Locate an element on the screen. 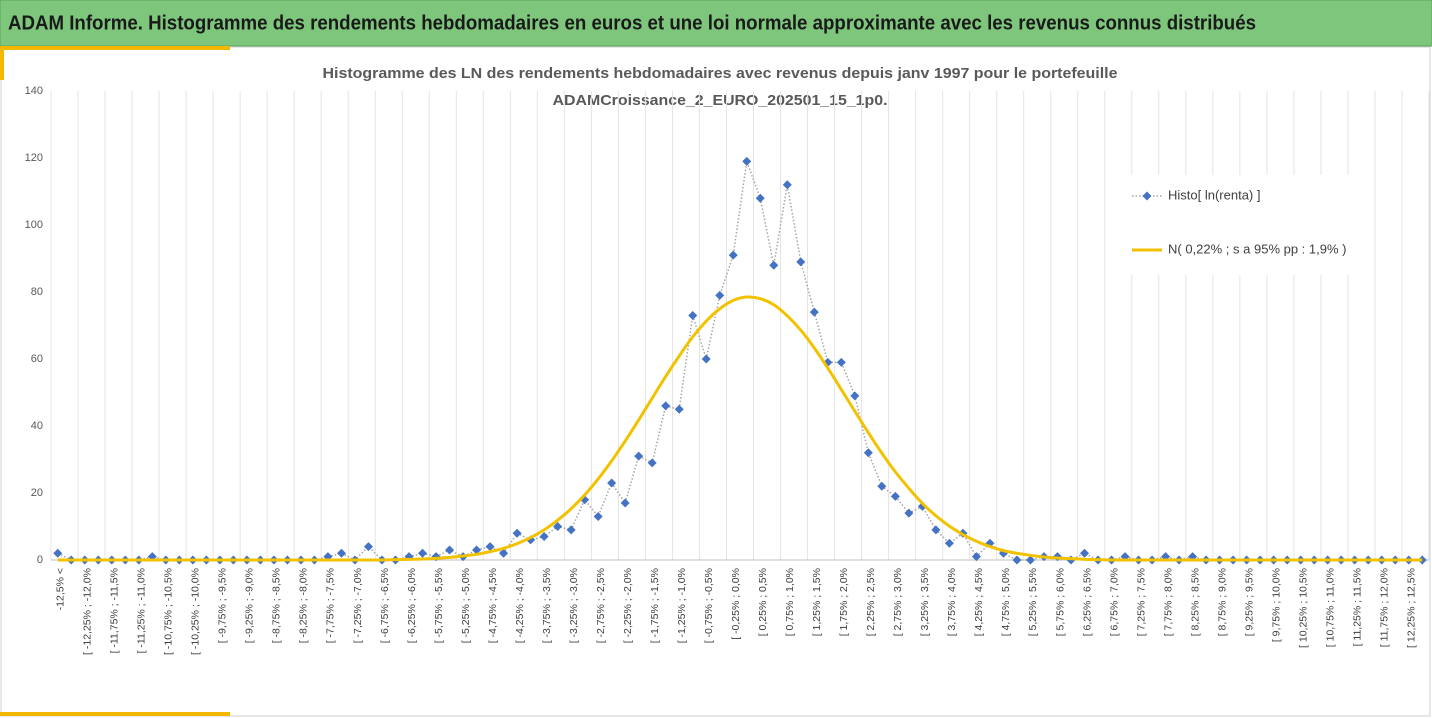 This screenshot has width=1432, height=718. x-tick-label: [ 9,25% ; 9,5% is located at coordinates (1249, 602).